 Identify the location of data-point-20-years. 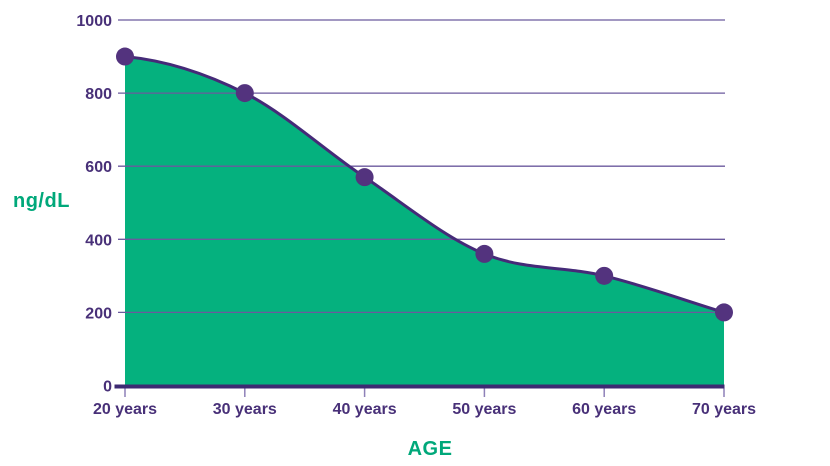
(125, 56).